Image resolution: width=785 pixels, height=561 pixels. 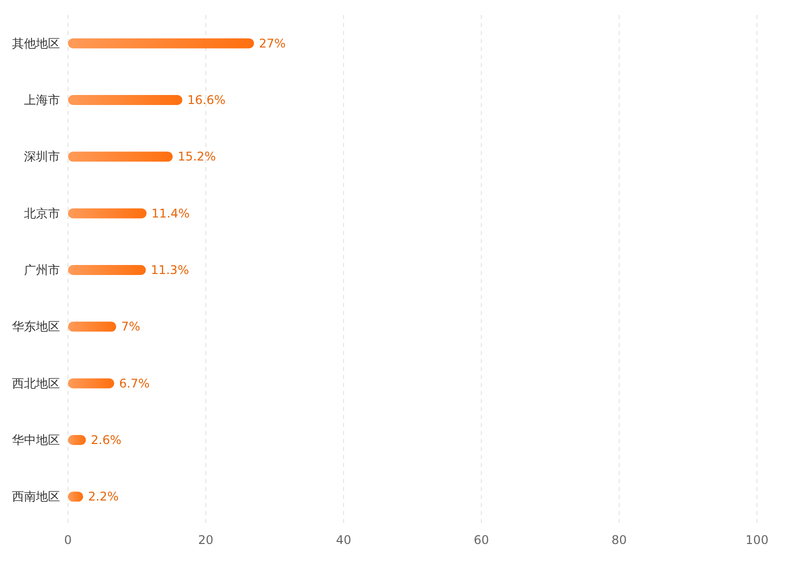 I want to click on y-tick-label: 深圳市, so click(x=42, y=157).